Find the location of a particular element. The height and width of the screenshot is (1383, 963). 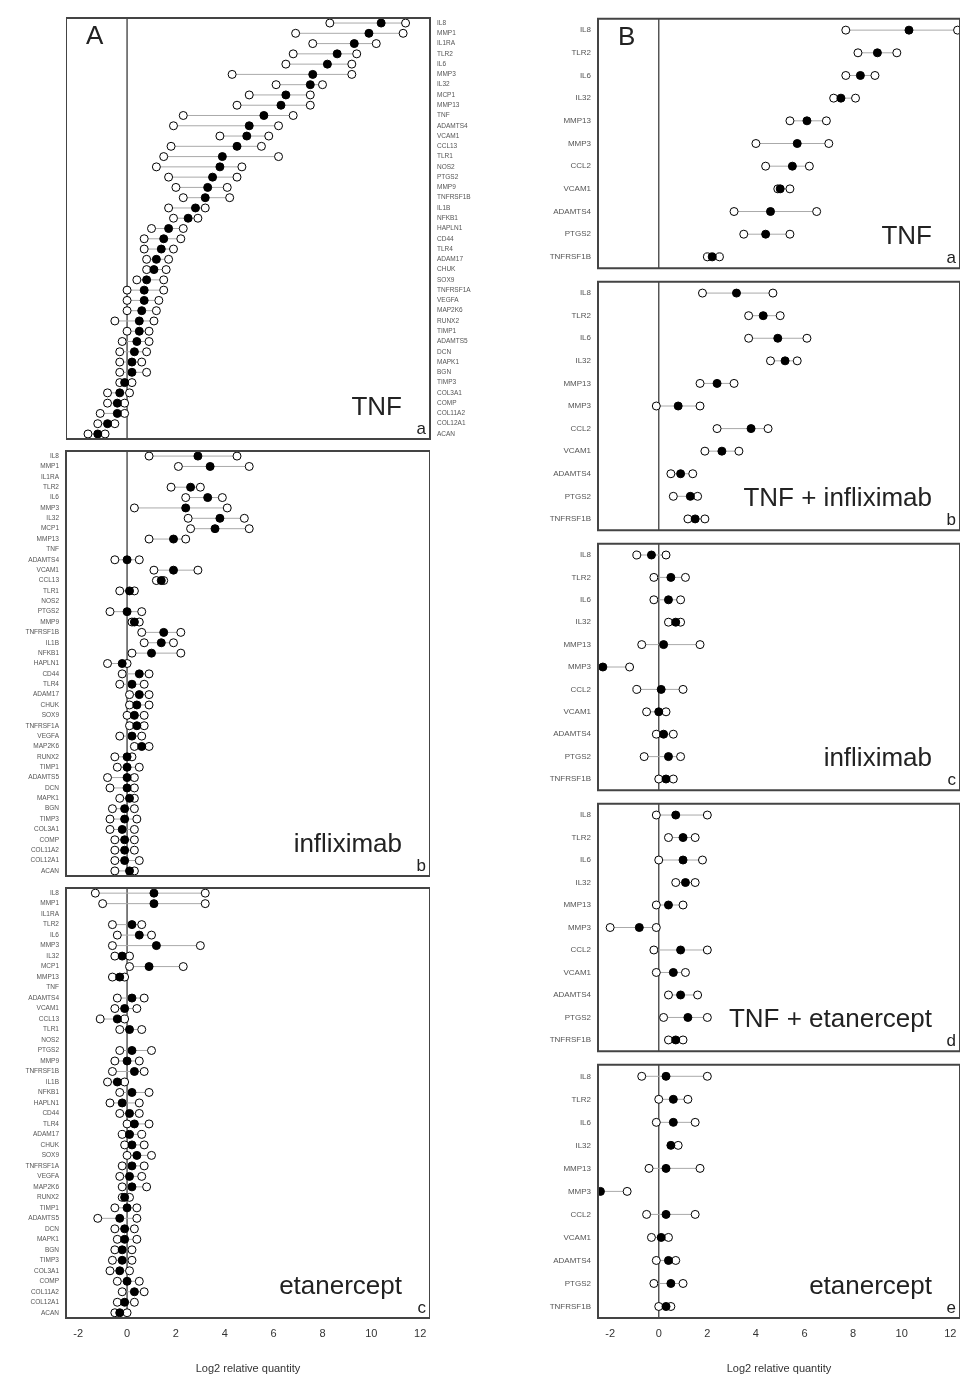

text: TNF + infliximab is located at coordinates (837, 497).